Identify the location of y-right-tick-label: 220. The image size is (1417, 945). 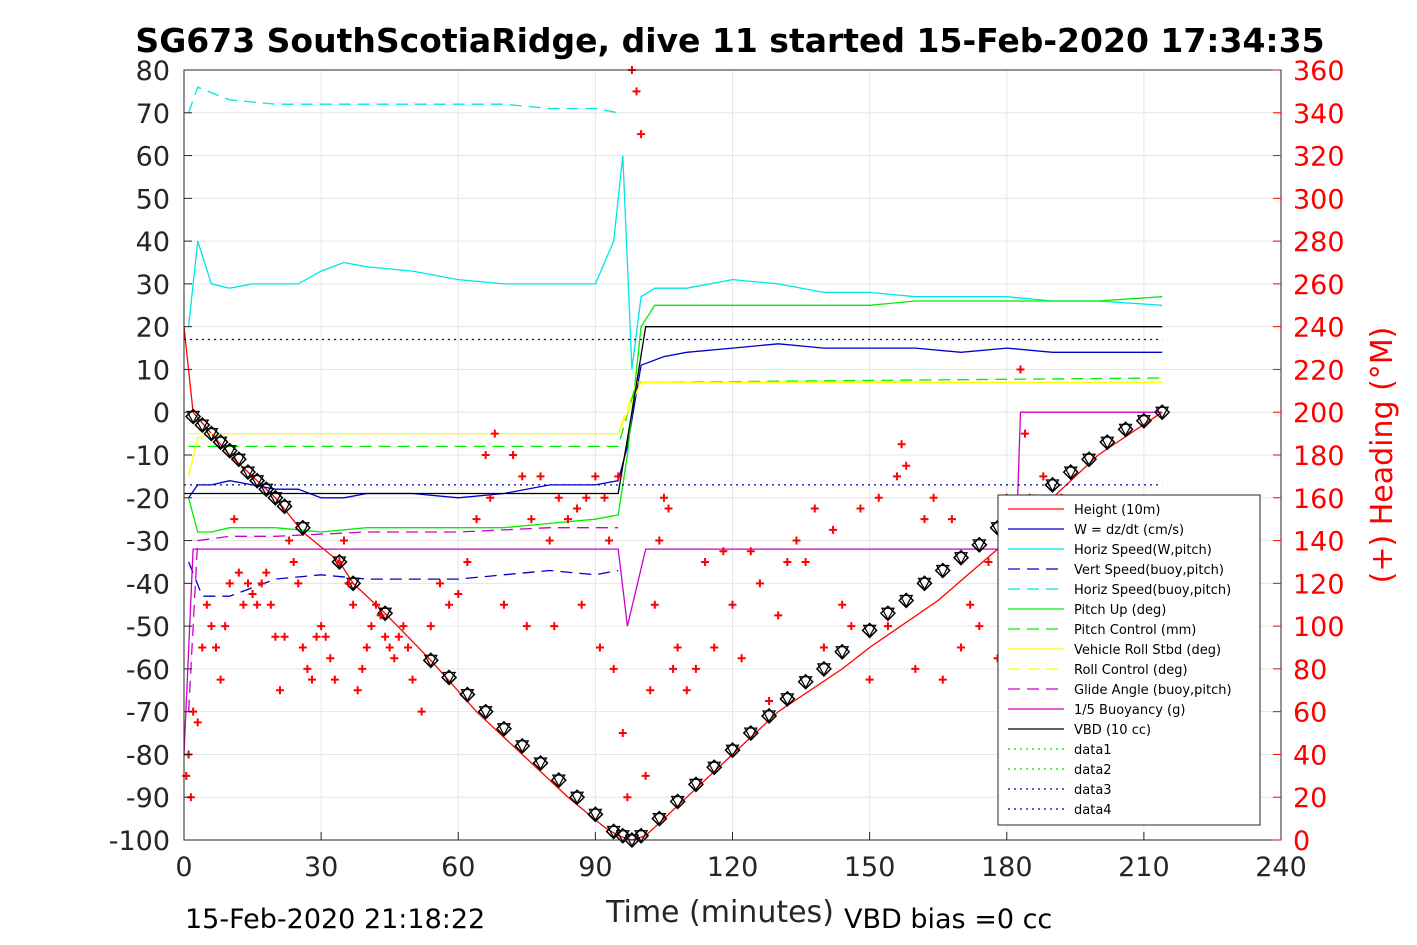
(1319, 370).